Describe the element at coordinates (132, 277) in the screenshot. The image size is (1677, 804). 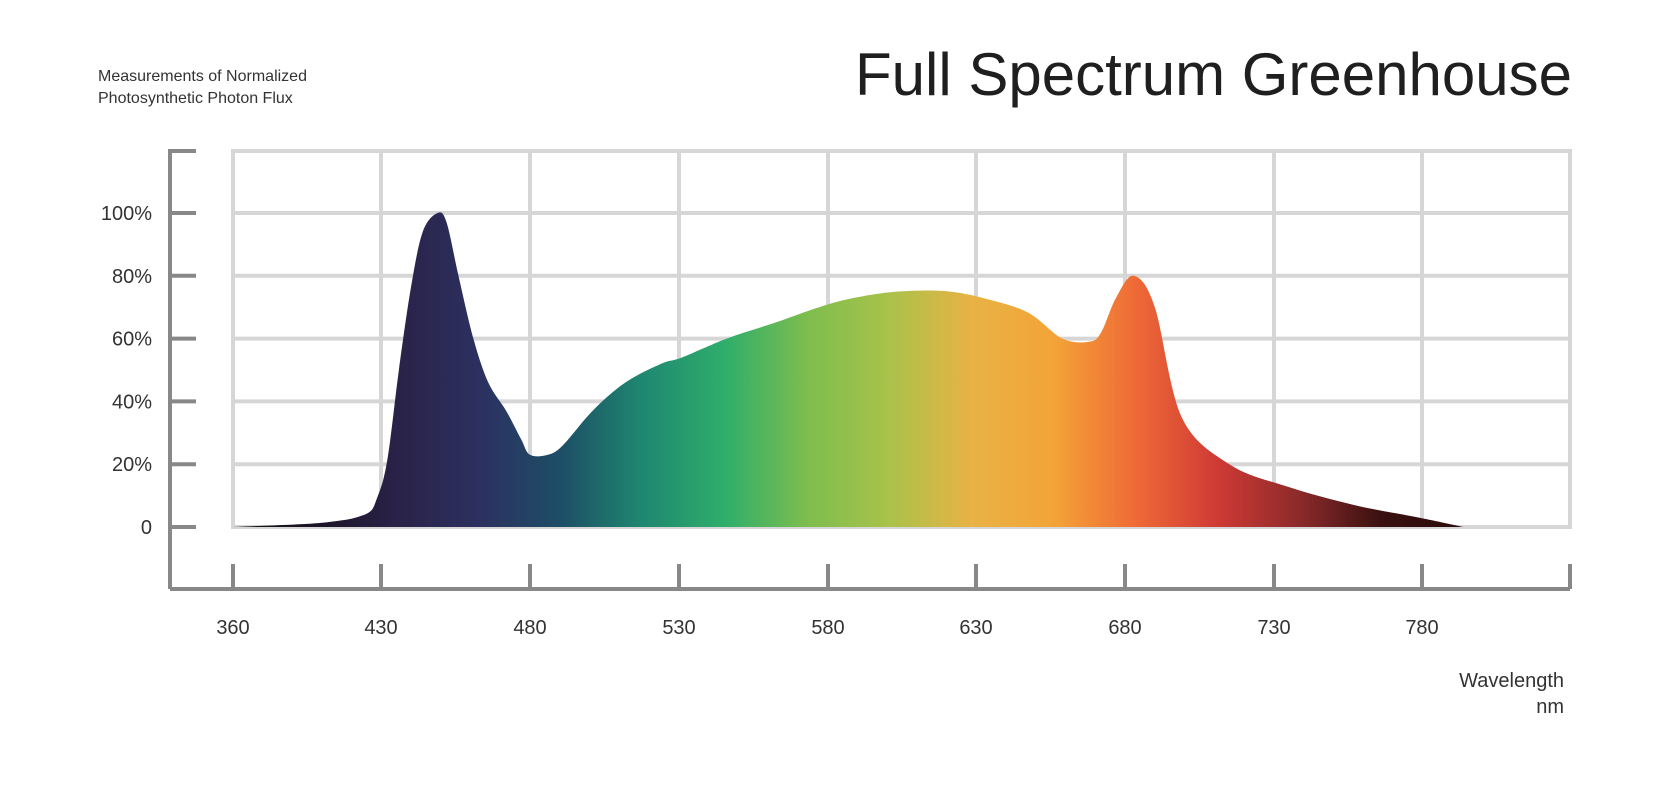
I see `y-tick-label: 80%` at that location.